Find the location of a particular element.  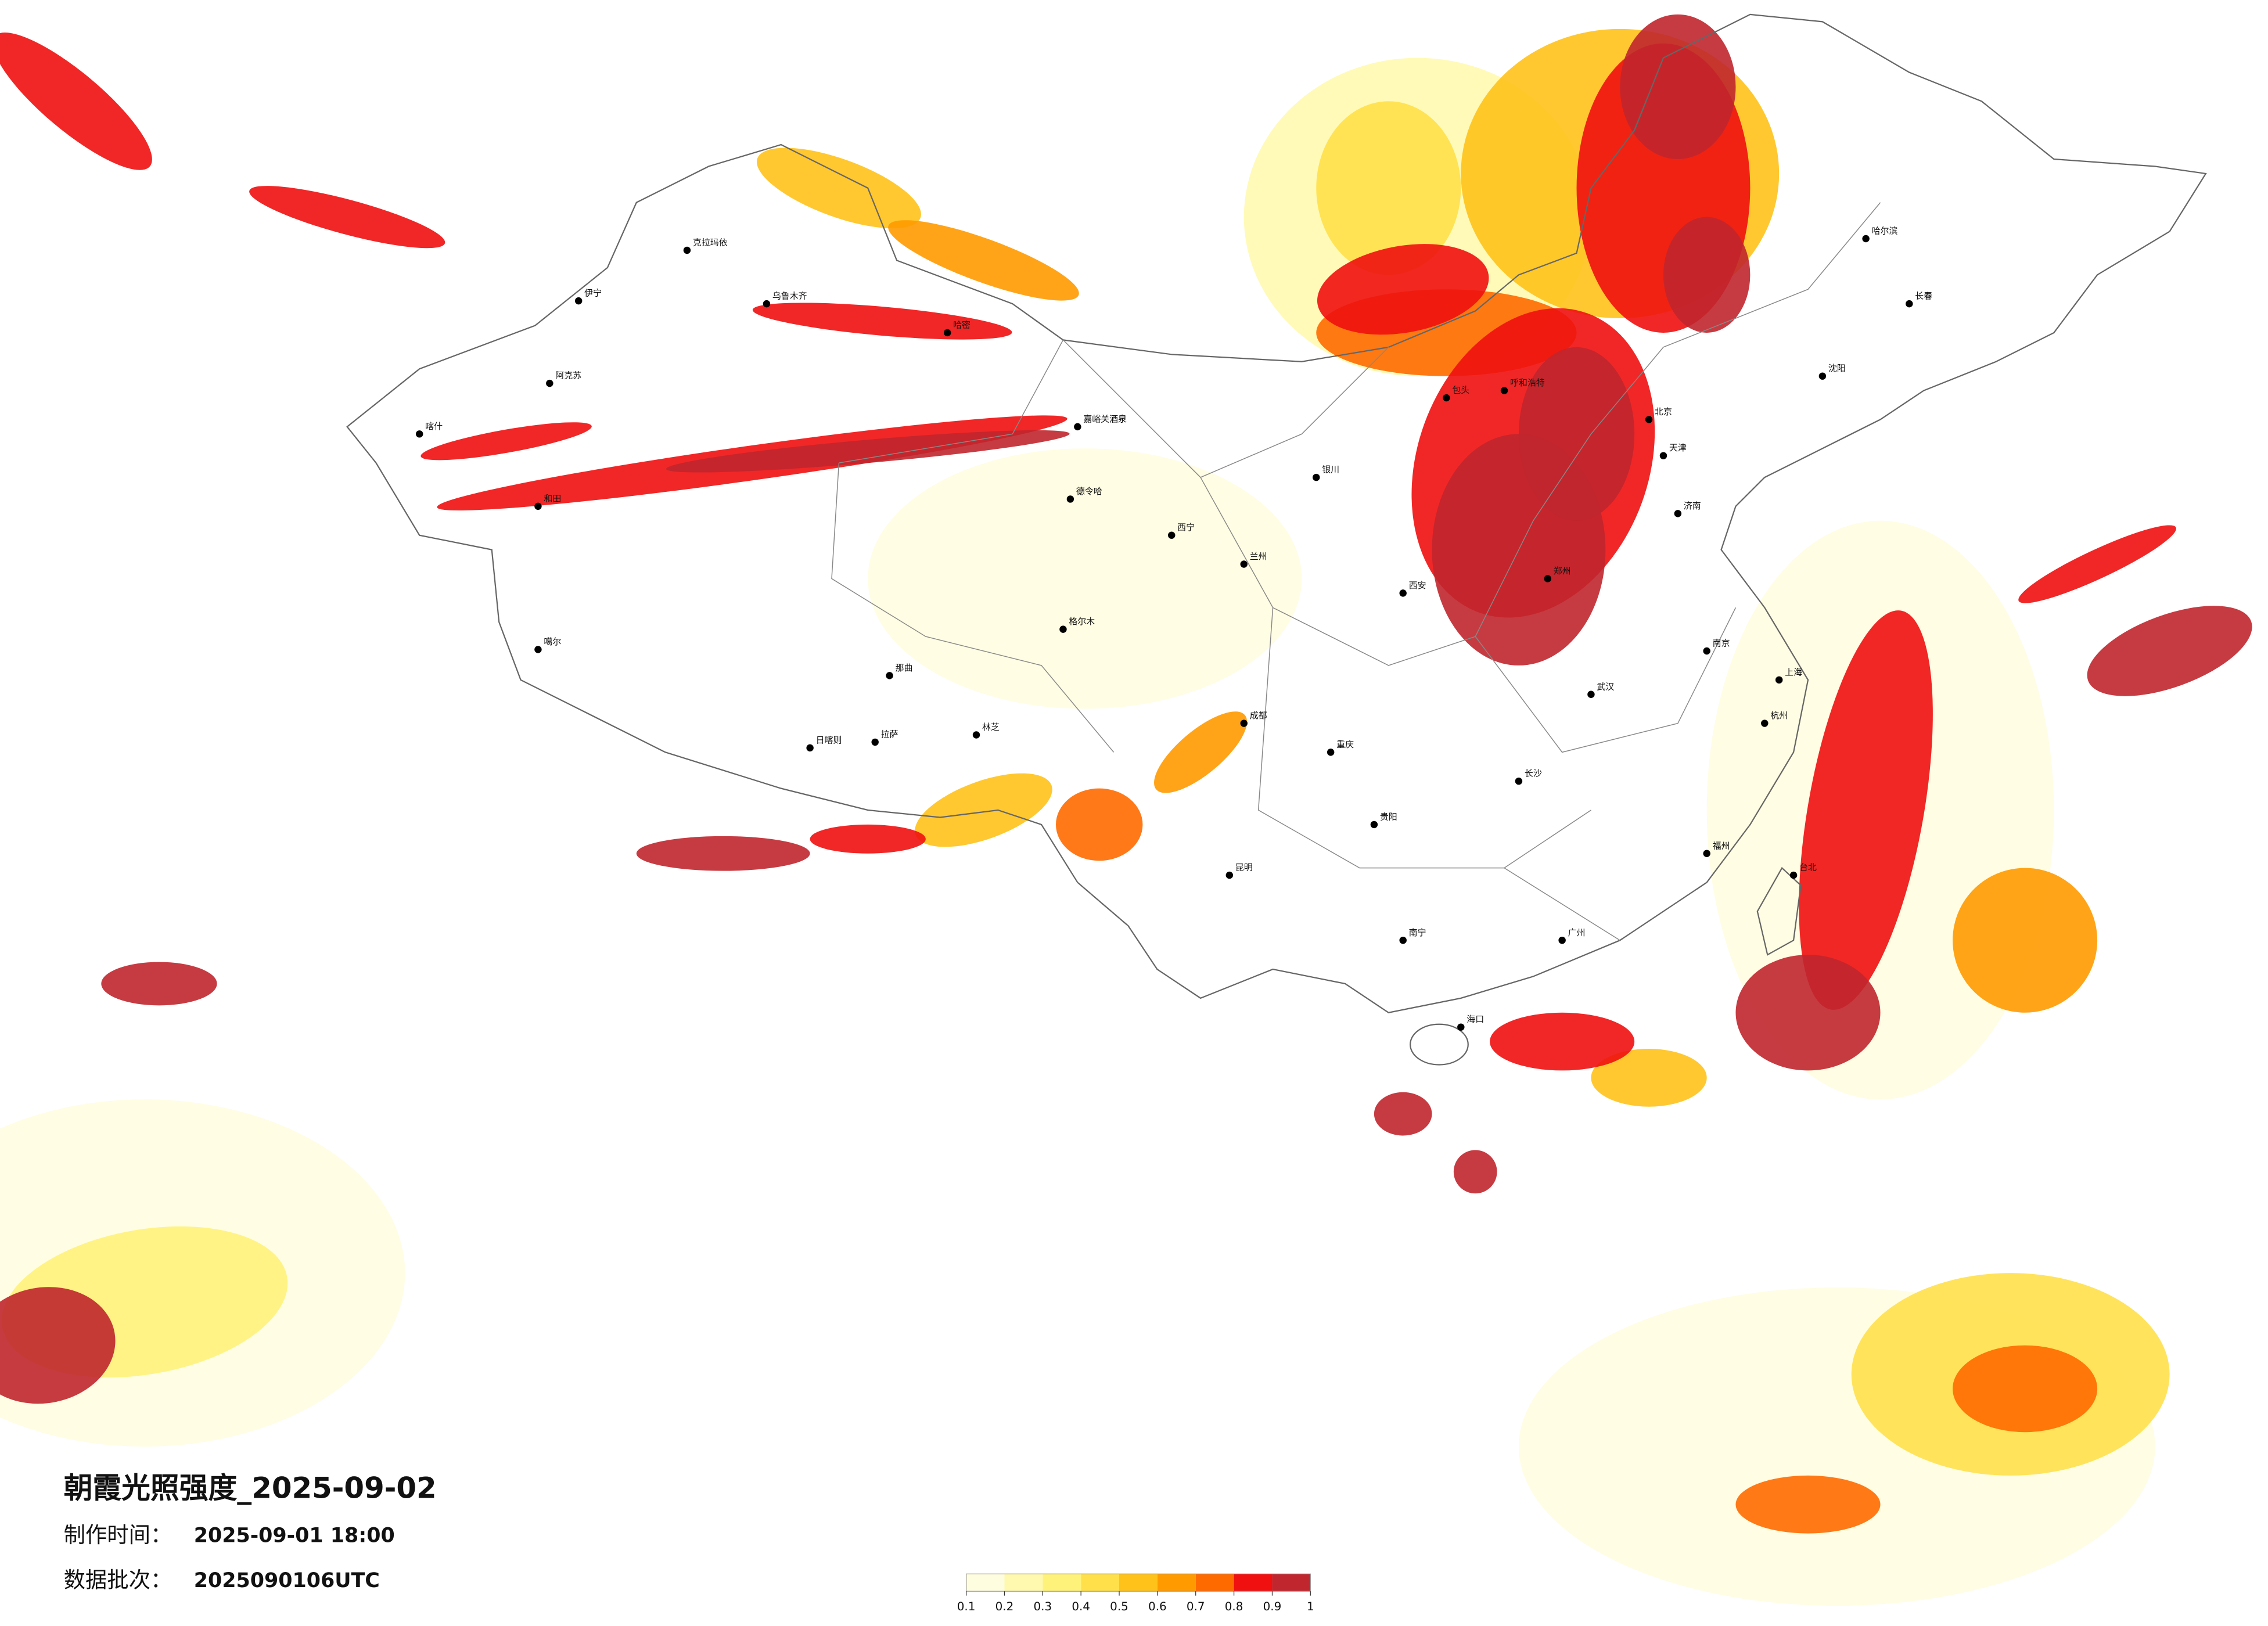

city-label: 福州 is located at coordinates (1721, 845).